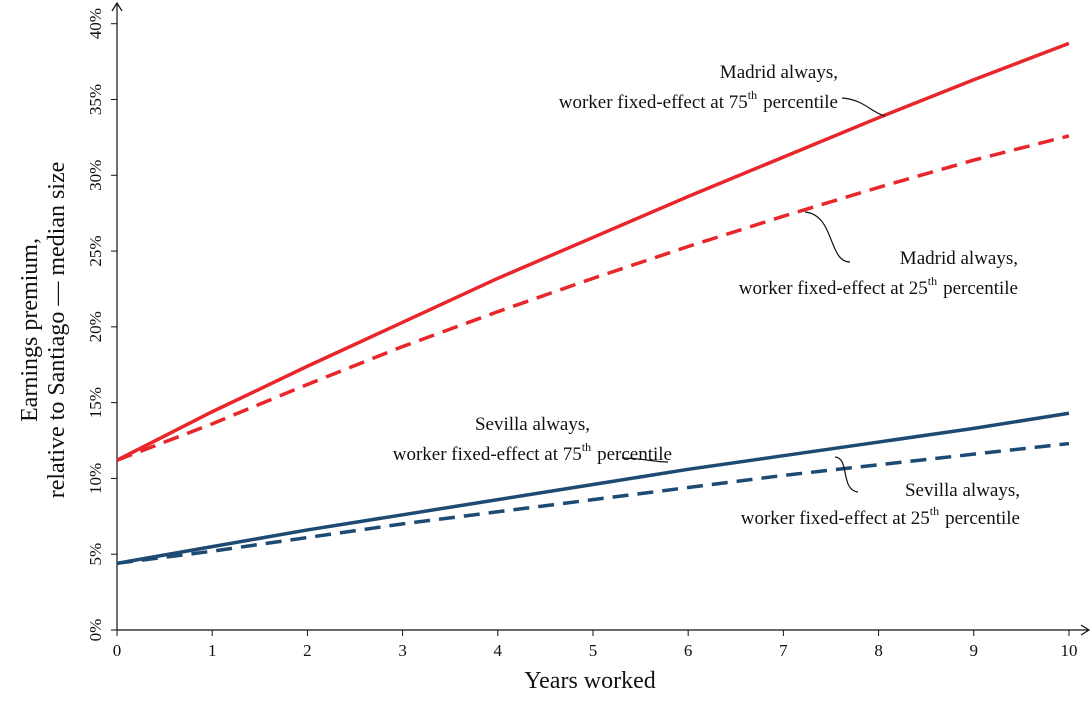 Image resolution: width=1092 pixels, height=727 pixels. Describe the element at coordinates (212, 650) in the screenshot. I see `x-tick-label: 1` at that location.